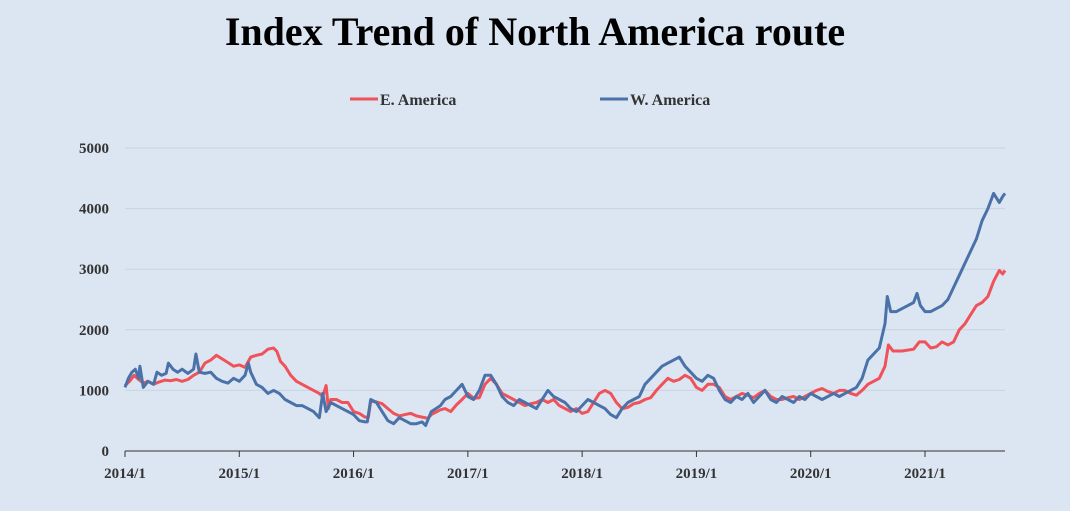 The width and height of the screenshot is (1070, 511). Describe the element at coordinates (94, 391) in the screenshot. I see `y-tick-label: 1000` at that location.